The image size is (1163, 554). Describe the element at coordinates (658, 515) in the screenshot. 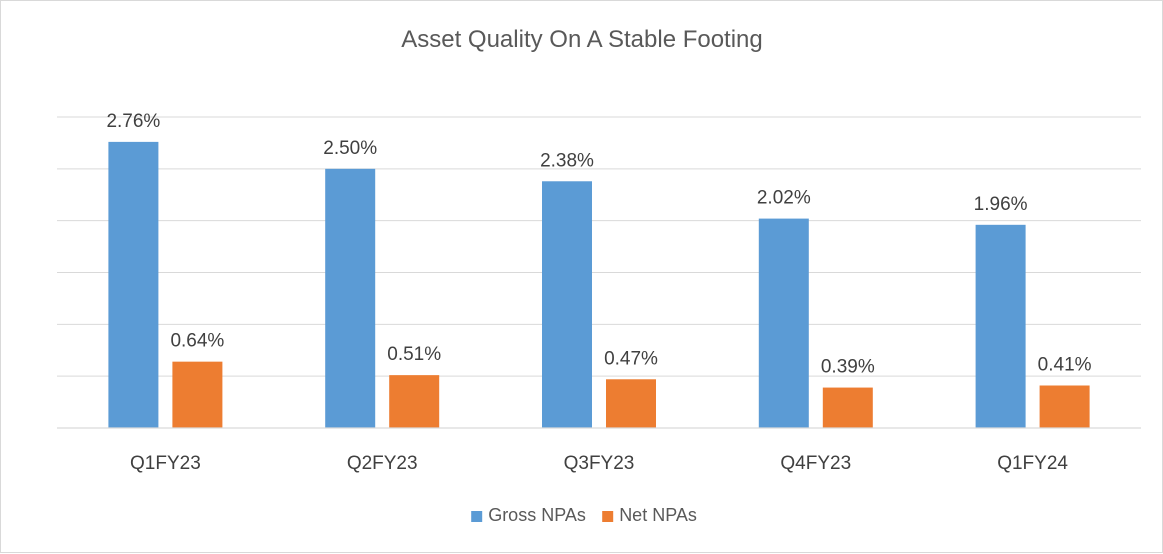

I see `legend-label-net-npas: Net NPAs` at that location.